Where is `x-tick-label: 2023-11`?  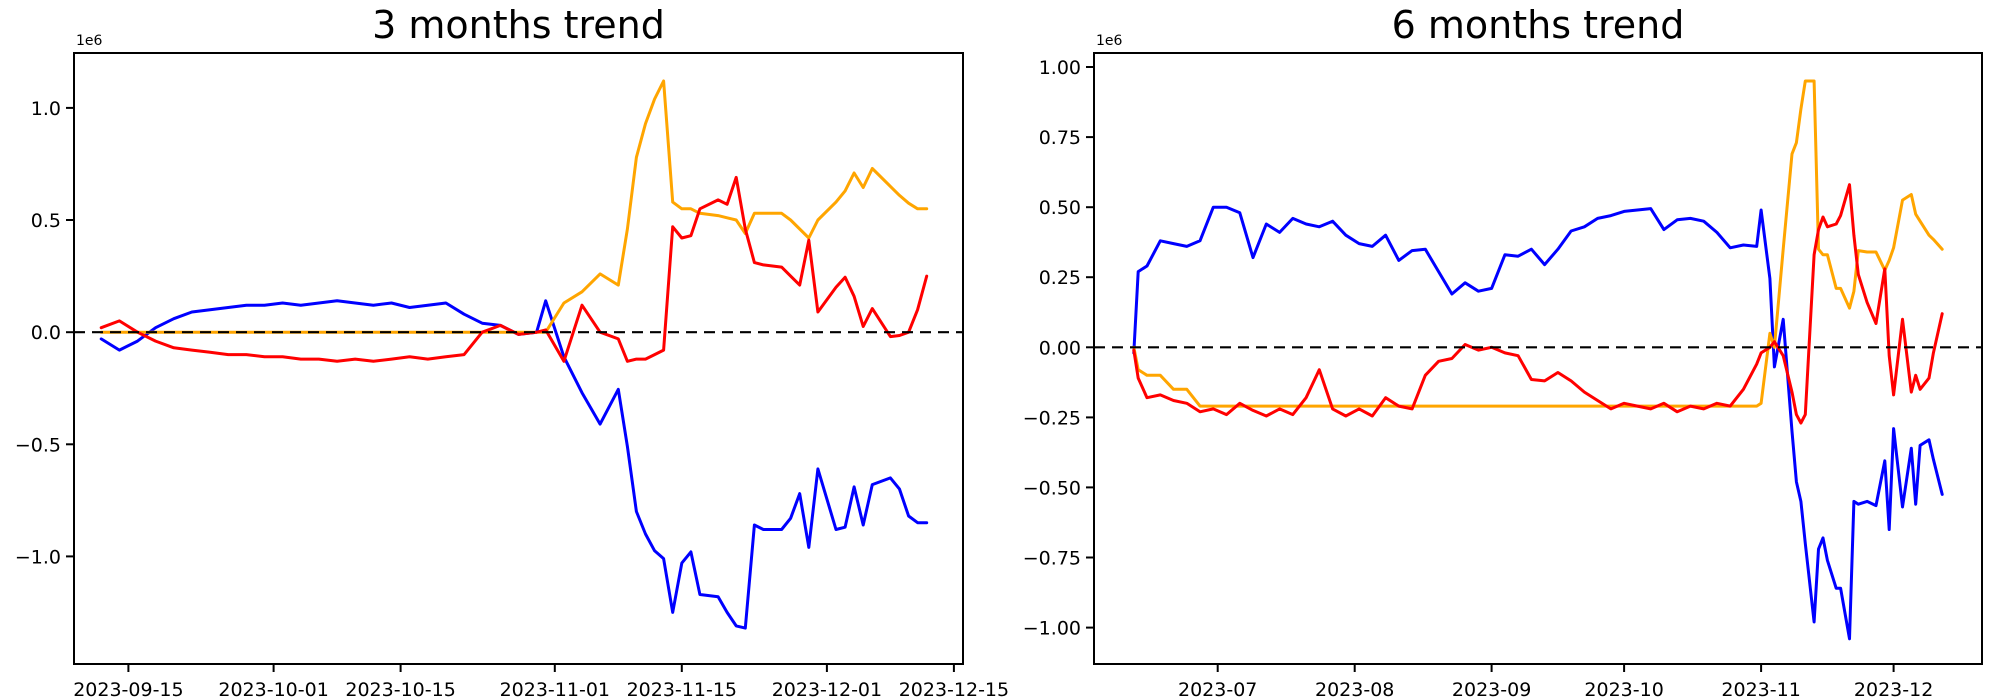
x-tick-label: 2023-11 is located at coordinates (1760, 689).